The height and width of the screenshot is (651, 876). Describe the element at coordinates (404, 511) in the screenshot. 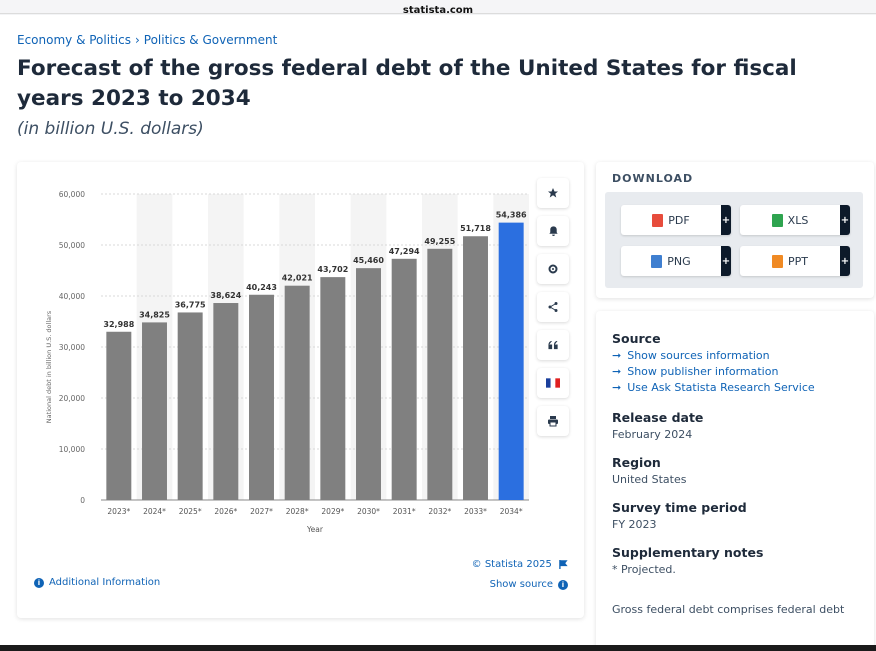

I see `x-tick-label: 2031*` at that location.